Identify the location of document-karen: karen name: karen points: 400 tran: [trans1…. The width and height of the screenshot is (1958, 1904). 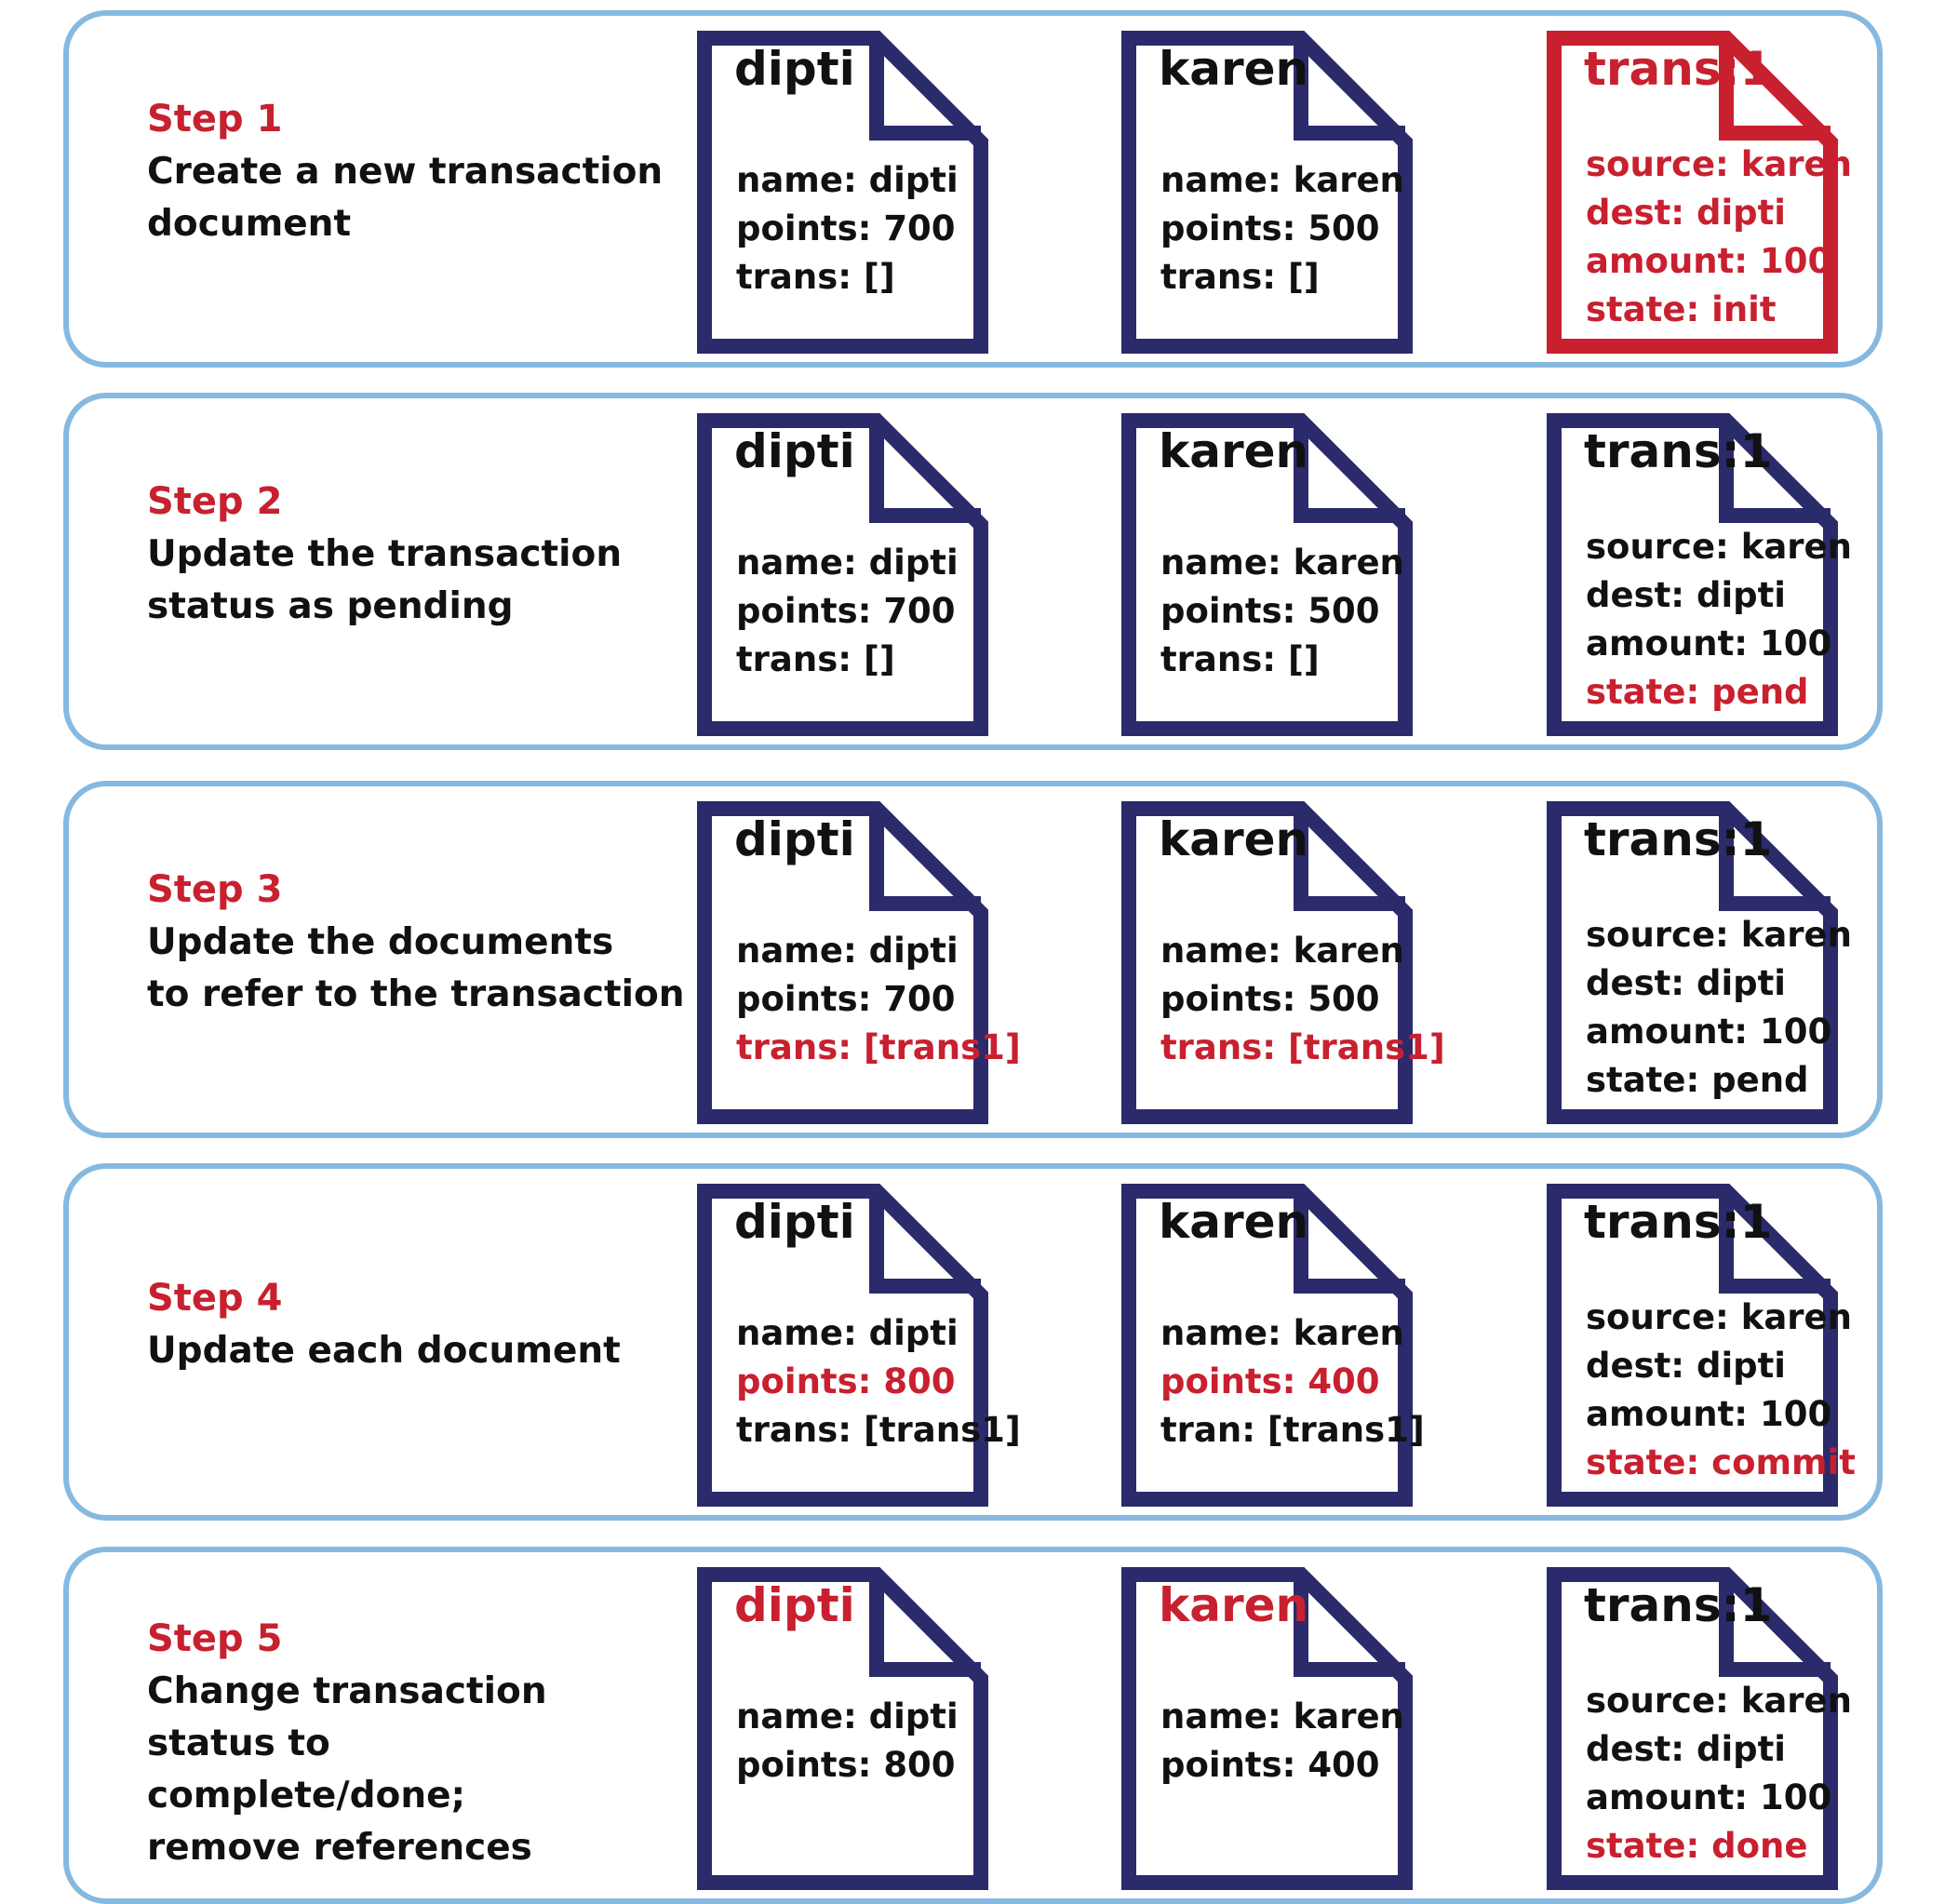
(1273, 1345).